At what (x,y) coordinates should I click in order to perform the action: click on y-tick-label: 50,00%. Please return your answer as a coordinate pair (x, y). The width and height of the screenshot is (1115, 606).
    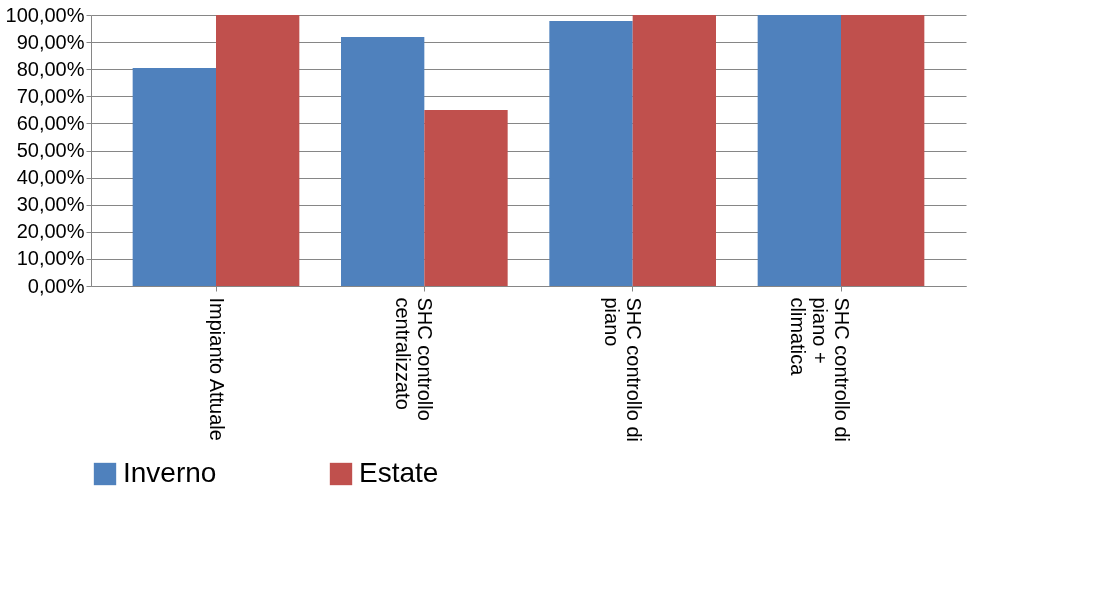
    Looking at the image, I should click on (50, 150).